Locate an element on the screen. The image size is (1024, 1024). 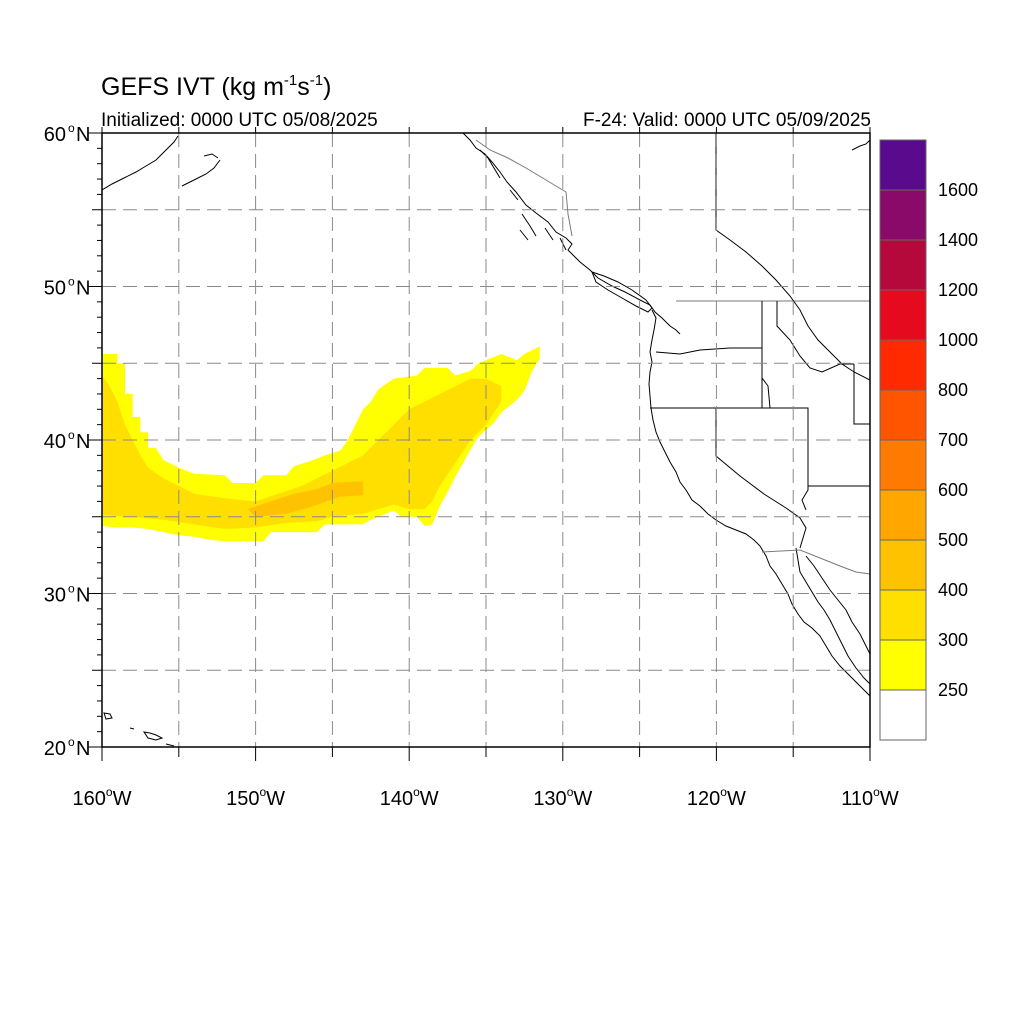
colorbar: 1600 1400 1200 1000 800 700 600 500 400 300 250 is located at coordinates (928, 440).